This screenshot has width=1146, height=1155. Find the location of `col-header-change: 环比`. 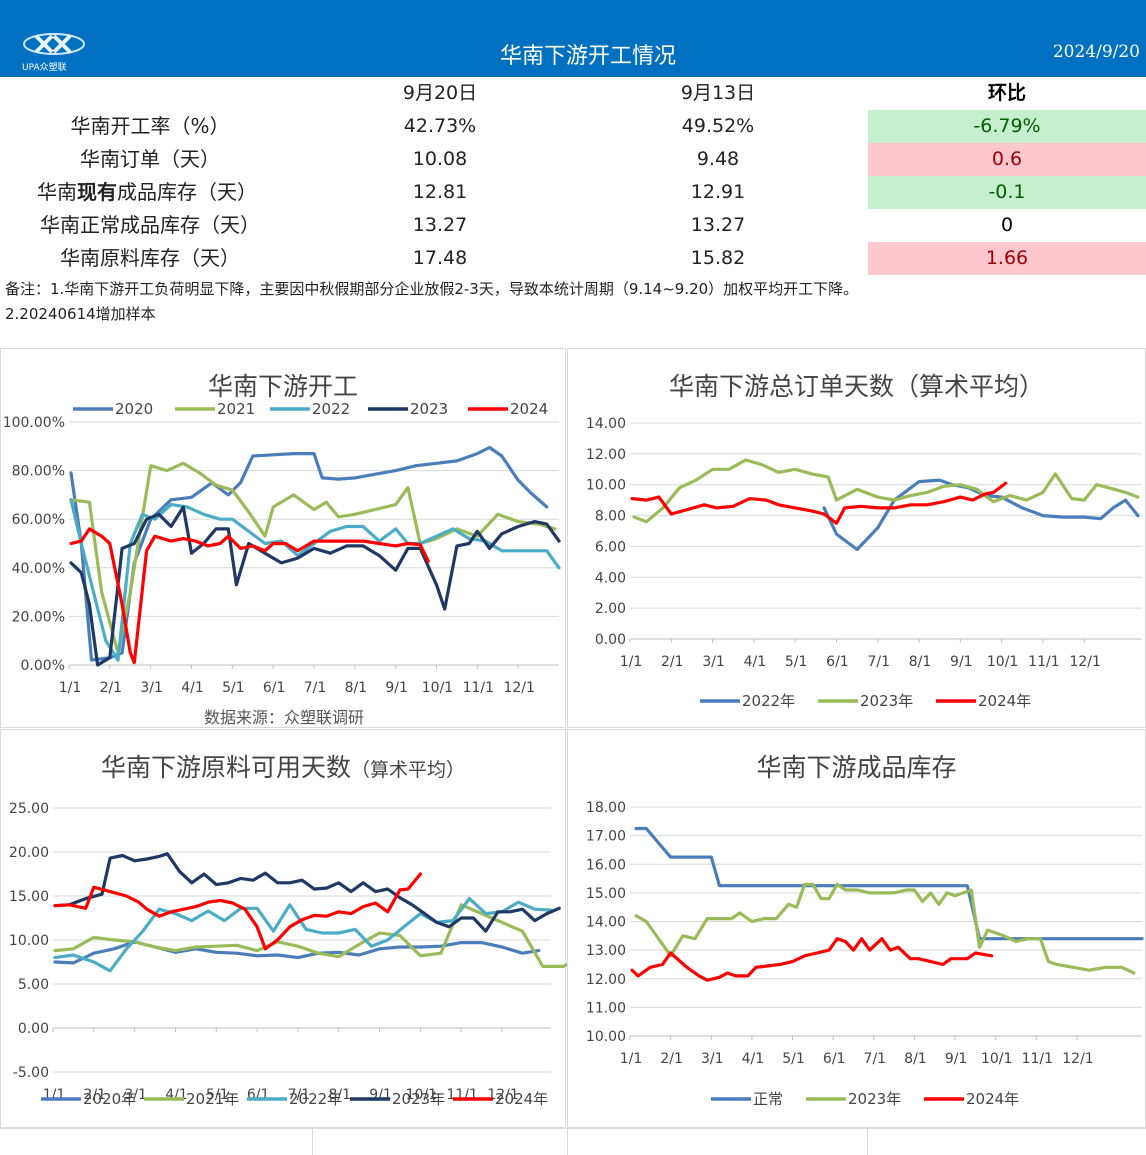

col-header-change: 环比 is located at coordinates (1006, 93).